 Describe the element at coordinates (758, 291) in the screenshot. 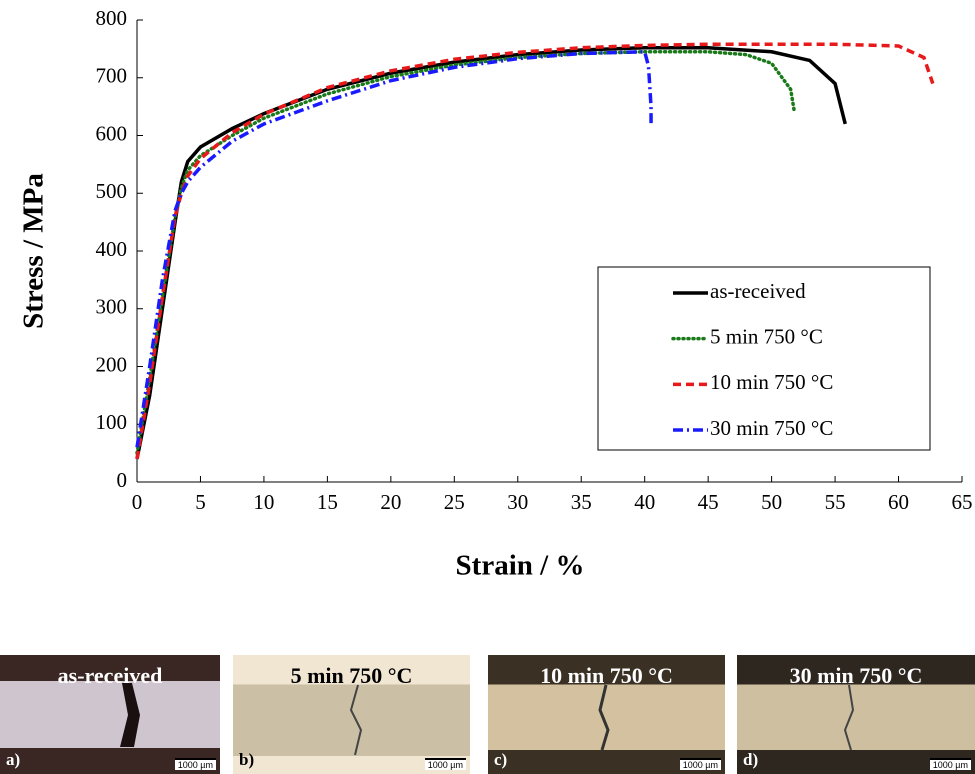

I see `legend-label: as-received` at that location.